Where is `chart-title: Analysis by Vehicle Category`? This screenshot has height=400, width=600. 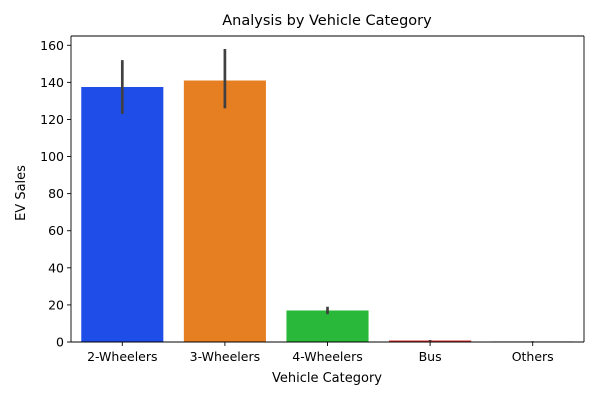
chart-title: Analysis by Vehicle Category is located at coordinates (327, 21).